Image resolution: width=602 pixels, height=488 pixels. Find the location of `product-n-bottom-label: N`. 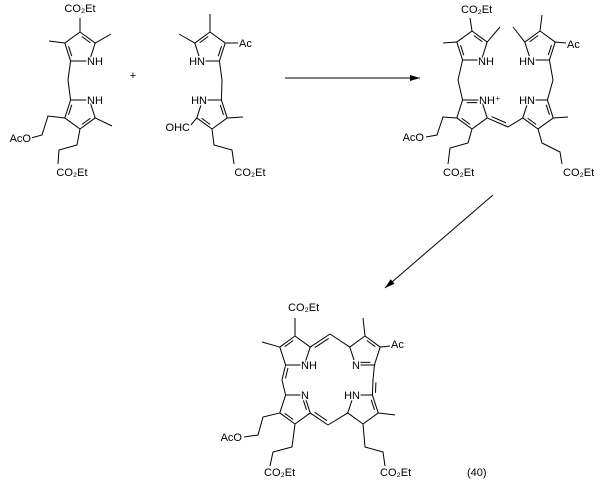

product-n-bottom-label: N is located at coordinates (305, 396).